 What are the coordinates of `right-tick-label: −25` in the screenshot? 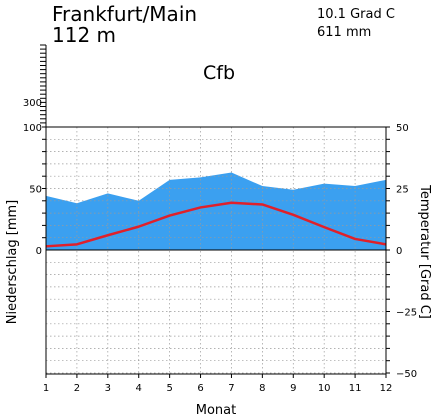 It's located at (406, 313).